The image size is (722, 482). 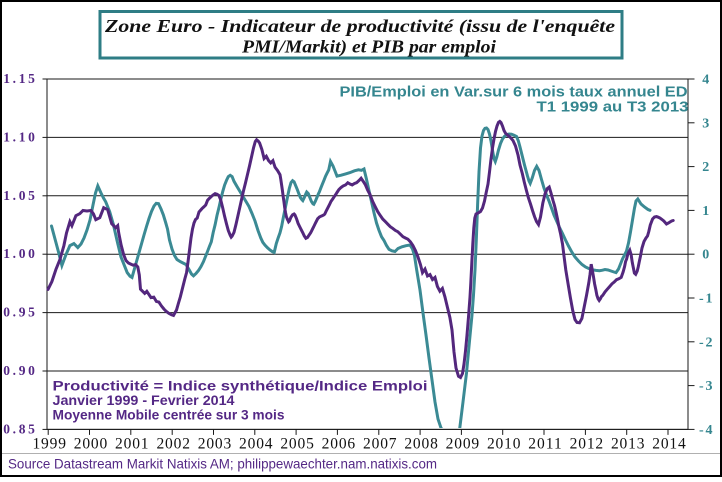 What do you see at coordinates (339, 443) in the screenshot?
I see `svg-text: 2006` at bounding box center [339, 443].